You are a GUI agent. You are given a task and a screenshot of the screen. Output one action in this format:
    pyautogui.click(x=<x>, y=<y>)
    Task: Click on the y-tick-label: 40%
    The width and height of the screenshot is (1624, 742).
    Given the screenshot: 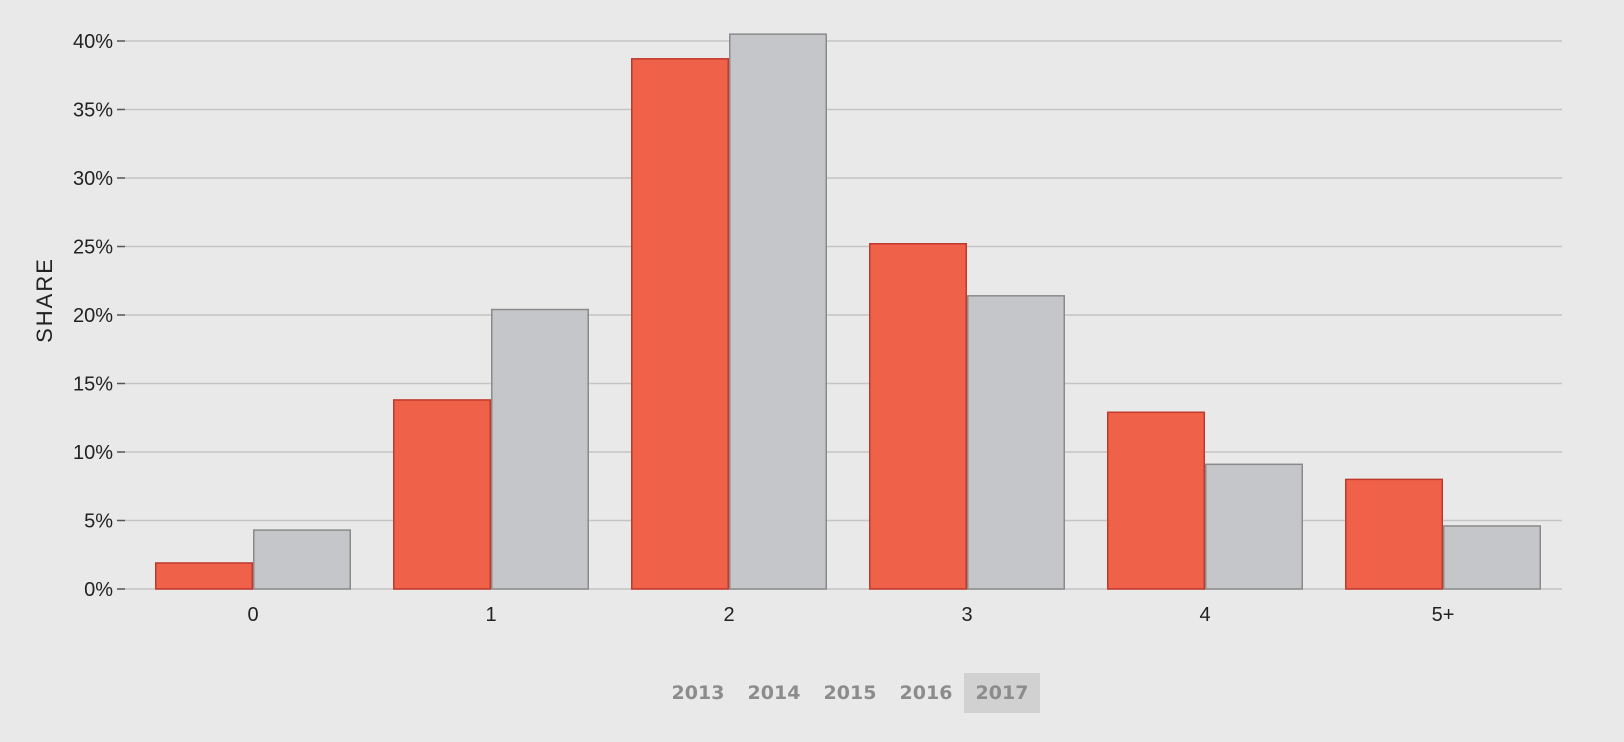 What is the action you would take?
    pyautogui.click(x=93, y=42)
    